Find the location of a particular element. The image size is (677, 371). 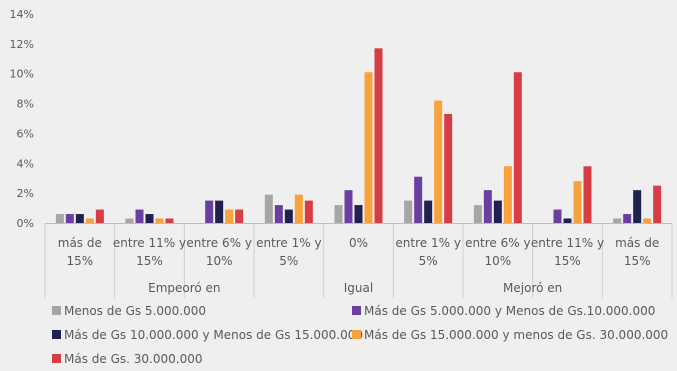

y-tick-label: 6% is located at coordinates (25, 133).